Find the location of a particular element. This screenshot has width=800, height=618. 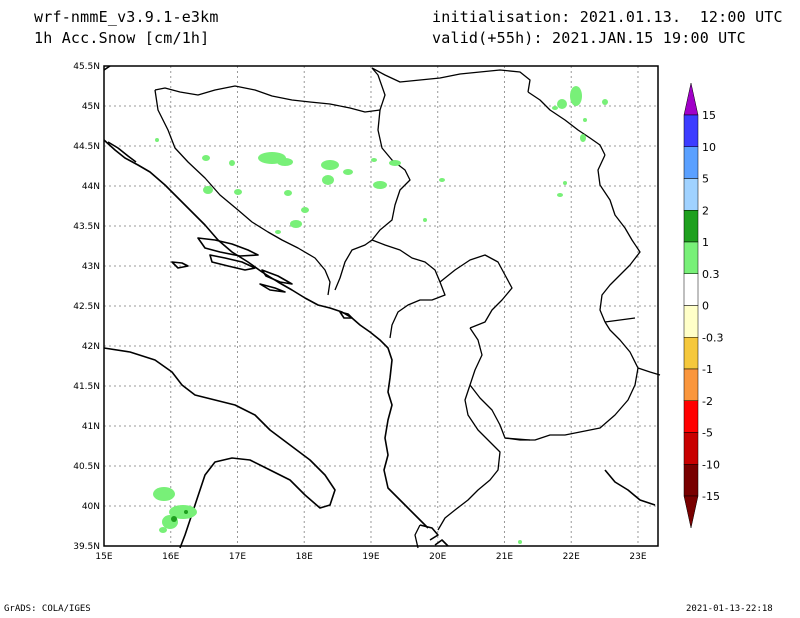

y-tick-label: 39.5N is located at coordinates (86, 547).